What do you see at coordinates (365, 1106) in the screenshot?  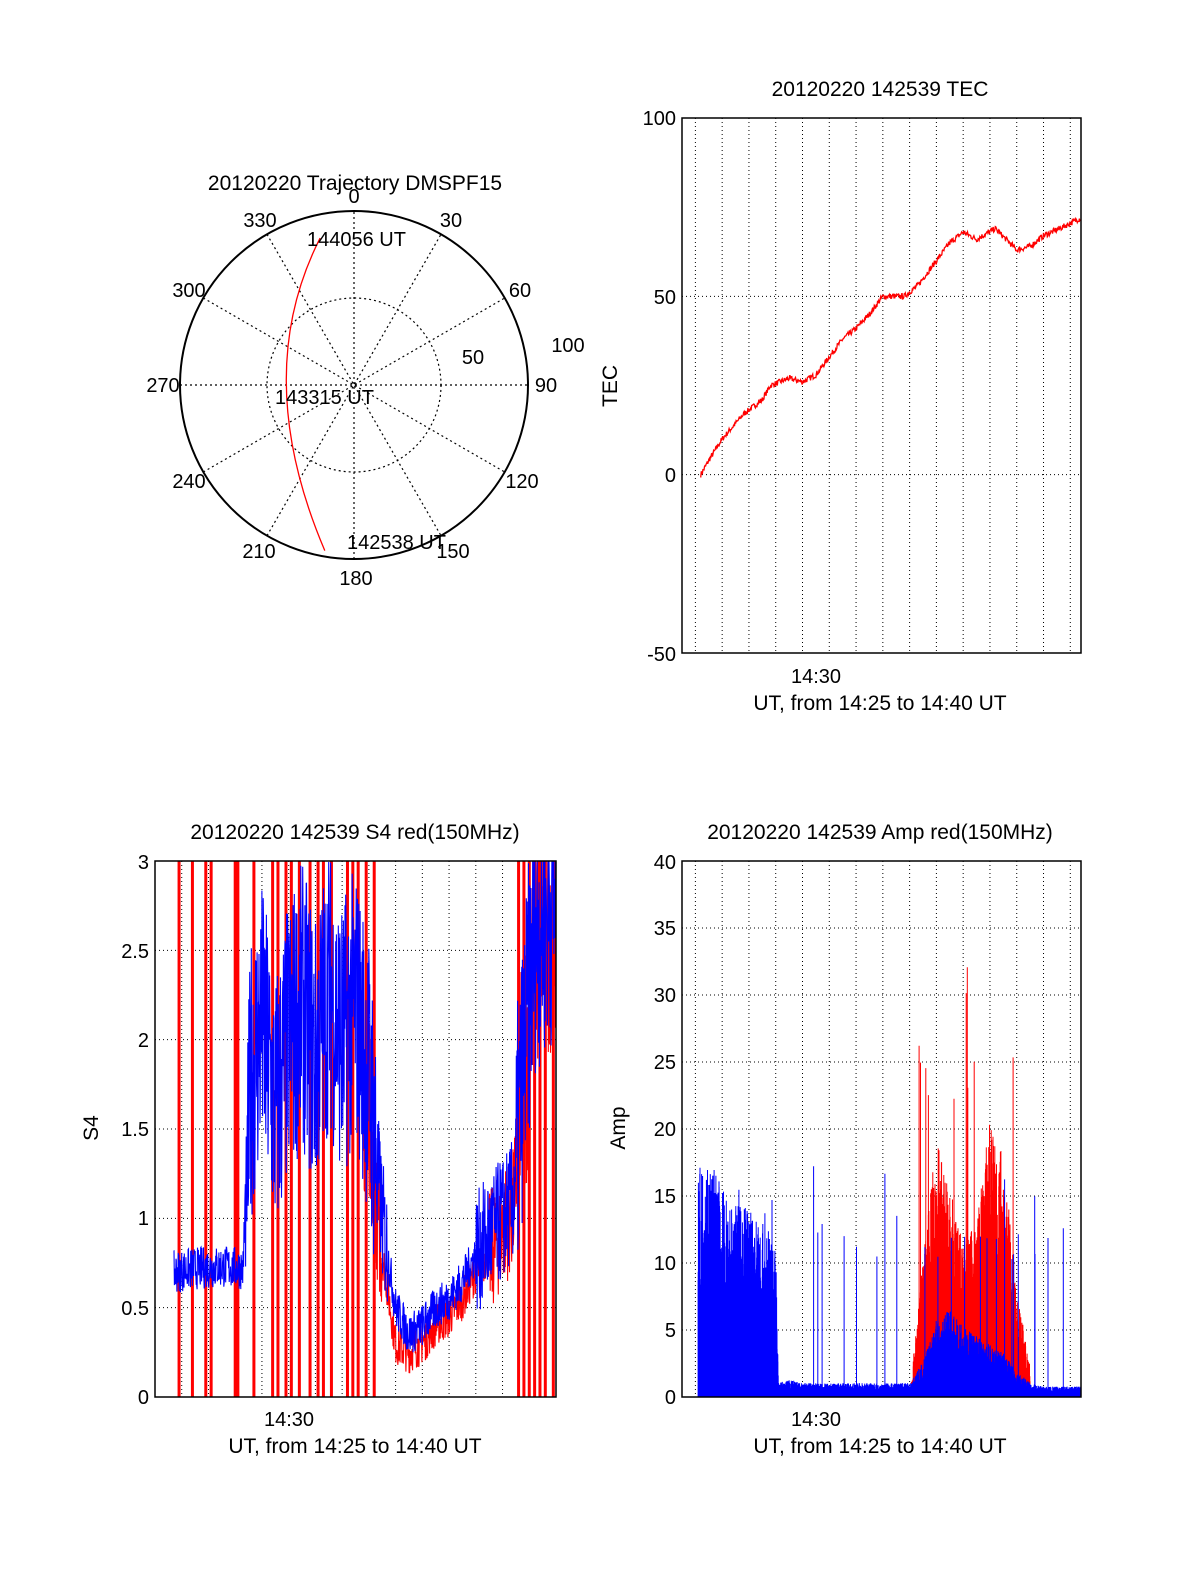 I see `s4-series-line` at bounding box center [365, 1106].